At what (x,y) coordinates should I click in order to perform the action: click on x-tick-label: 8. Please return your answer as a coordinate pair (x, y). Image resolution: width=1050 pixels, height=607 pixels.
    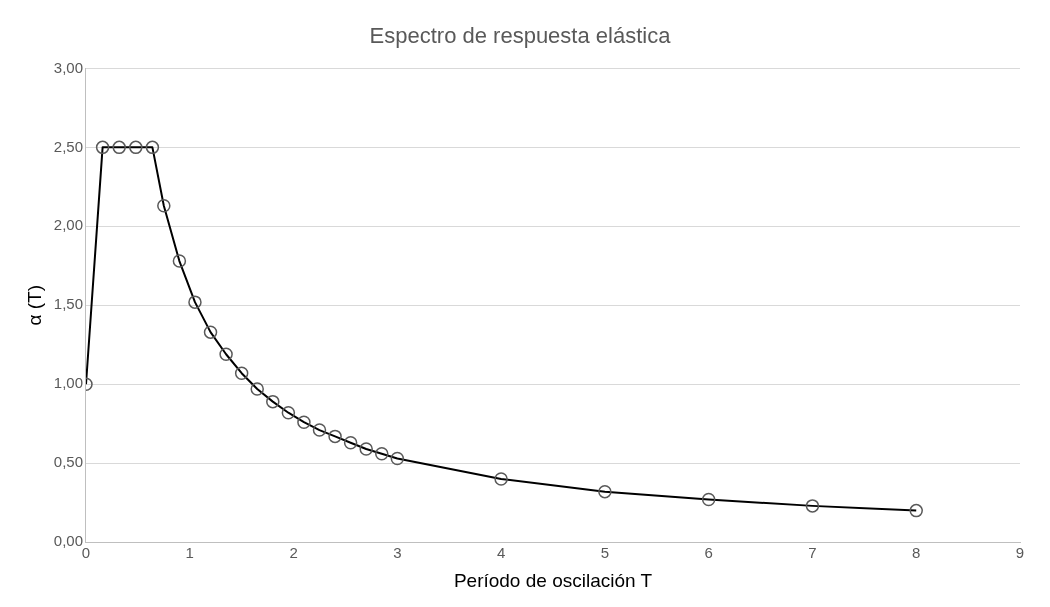
    Looking at the image, I should click on (916, 553).